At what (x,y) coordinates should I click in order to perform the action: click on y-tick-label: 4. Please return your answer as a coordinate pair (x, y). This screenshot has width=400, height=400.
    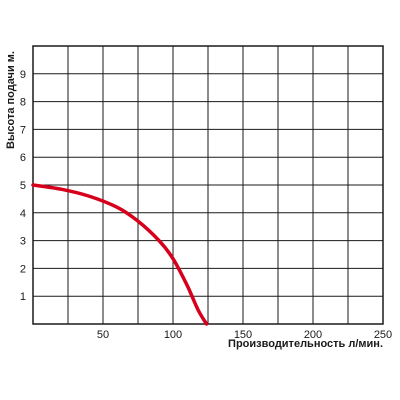
    Looking at the image, I should click on (23, 214).